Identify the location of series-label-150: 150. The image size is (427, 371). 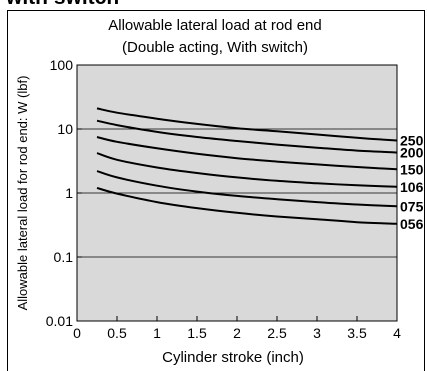
(412, 169).